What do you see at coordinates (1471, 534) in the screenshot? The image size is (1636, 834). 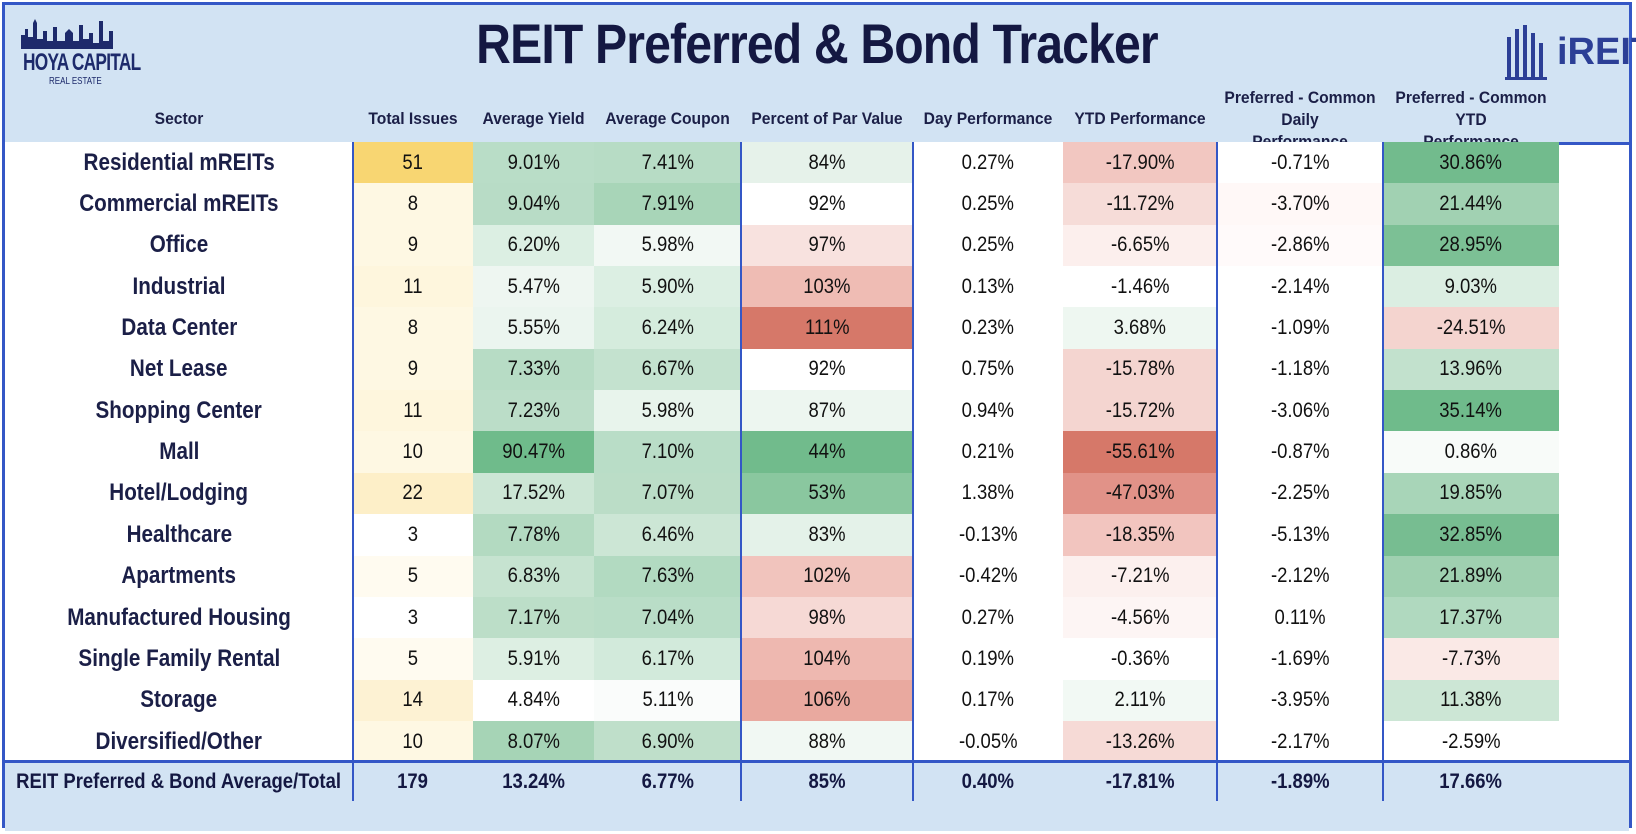 I see `cell-value: 32.85%` at bounding box center [1471, 534].